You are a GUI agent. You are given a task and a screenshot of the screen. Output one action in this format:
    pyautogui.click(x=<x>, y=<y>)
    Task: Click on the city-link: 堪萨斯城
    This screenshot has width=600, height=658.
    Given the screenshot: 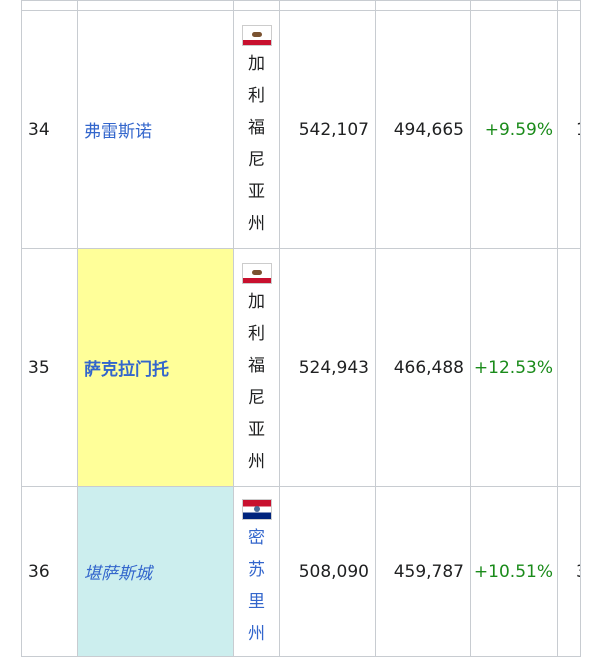 What is the action you would take?
    pyautogui.click(x=155, y=571)
    